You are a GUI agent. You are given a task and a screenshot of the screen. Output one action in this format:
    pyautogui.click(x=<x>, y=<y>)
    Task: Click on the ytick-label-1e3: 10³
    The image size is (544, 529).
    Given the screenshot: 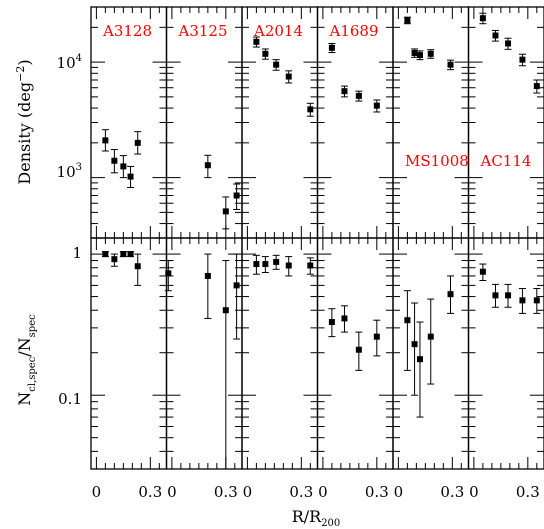 What is the action you would take?
    pyautogui.click(x=69, y=171)
    